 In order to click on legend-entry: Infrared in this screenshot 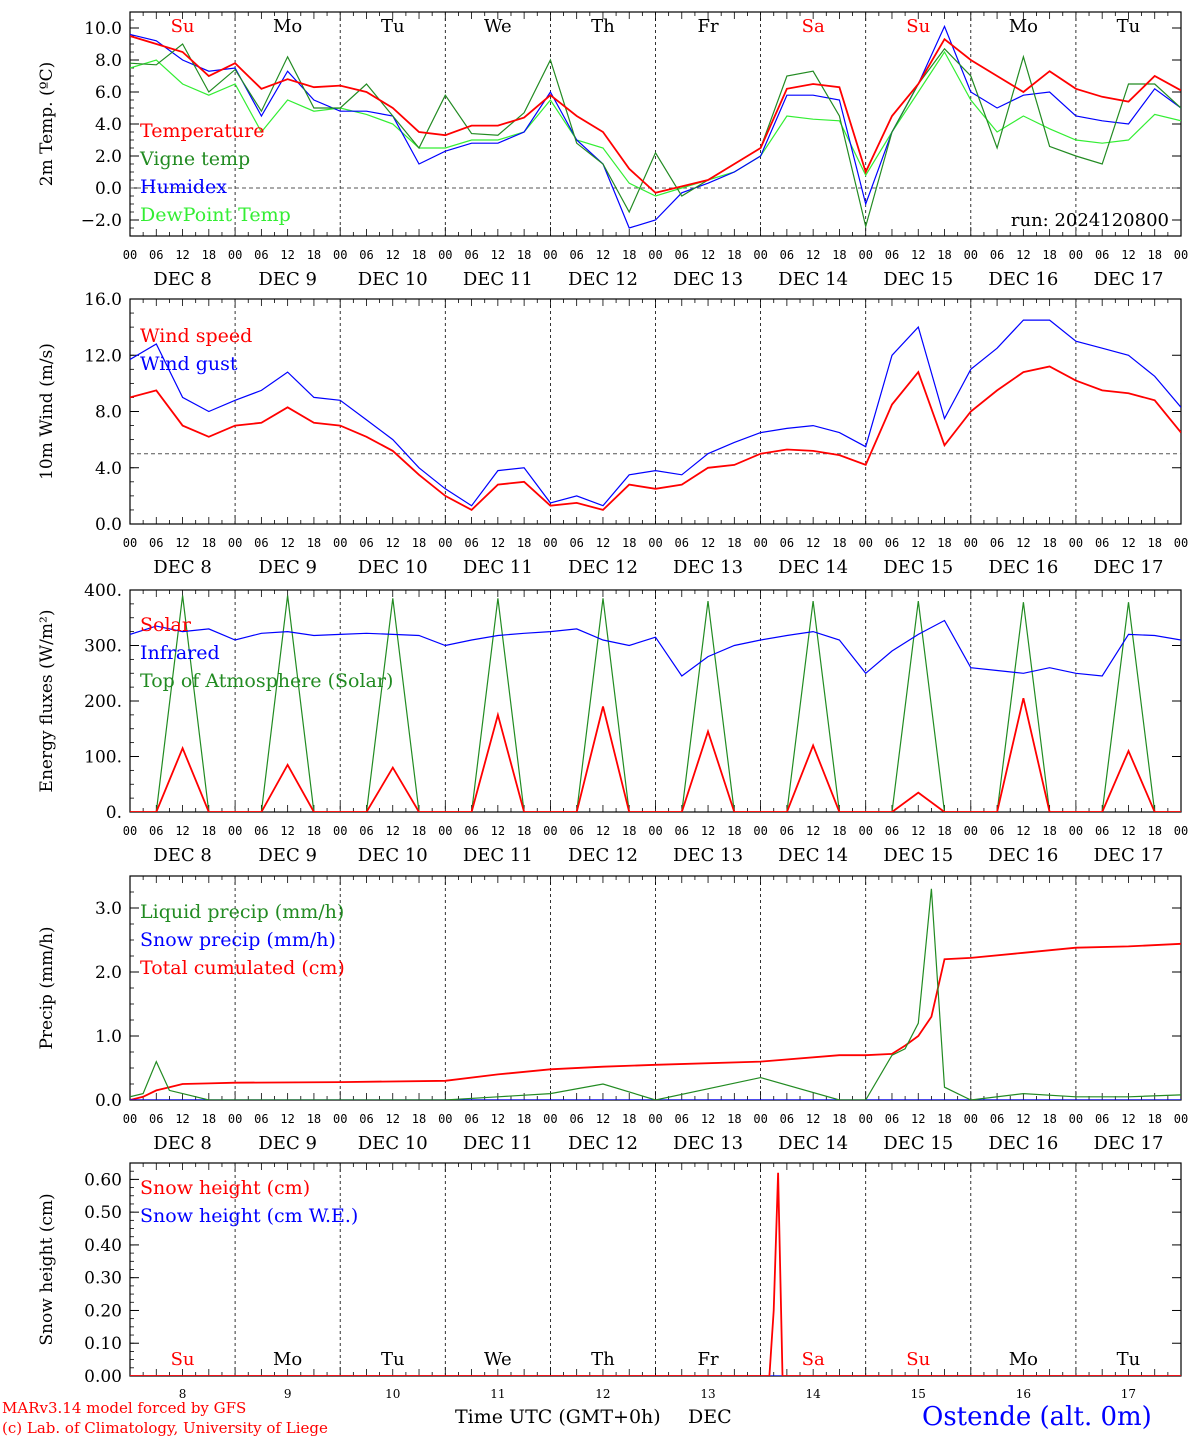, I will do `click(180, 653)`.